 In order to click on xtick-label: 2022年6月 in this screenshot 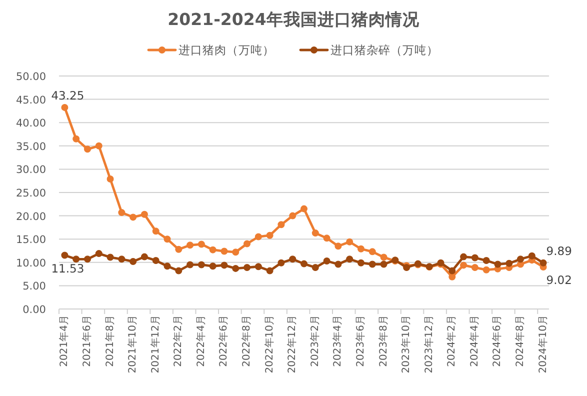, I will do `click(224, 341)`.